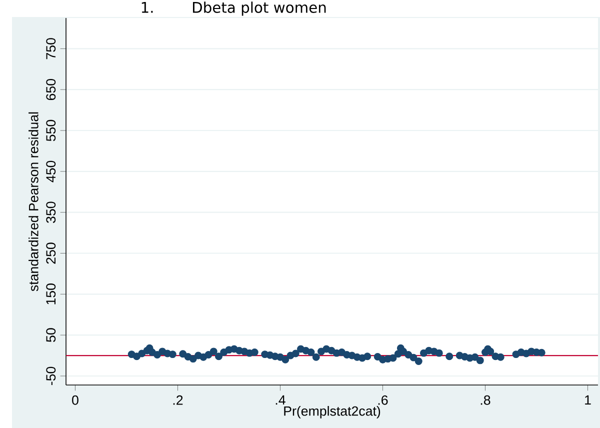 This screenshot has width=600, height=428. Describe the element at coordinates (51, 253) in the screenshot. I see `y-tick-label: 250` at that location.